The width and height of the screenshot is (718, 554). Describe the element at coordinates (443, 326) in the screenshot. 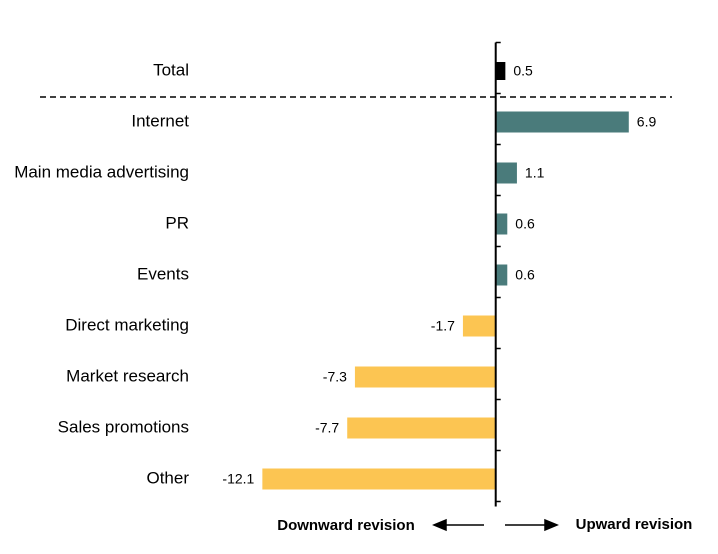

I see `value-label: -1.7` at that location.